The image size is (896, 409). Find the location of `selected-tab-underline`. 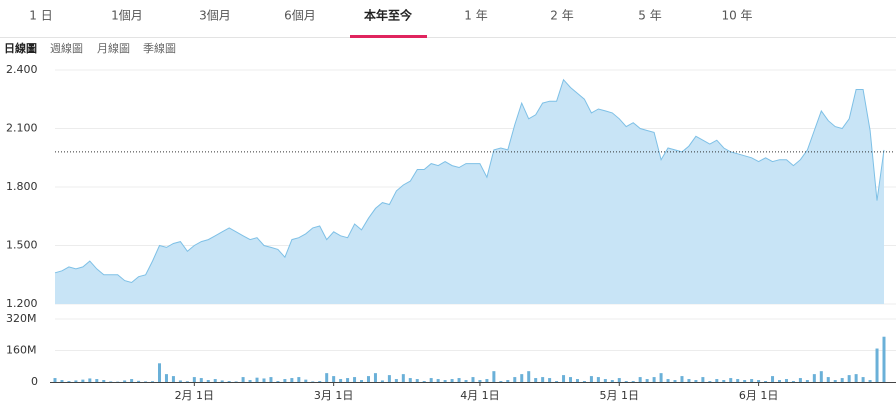

selected-tab-underline is located at coordinates (388, 36).